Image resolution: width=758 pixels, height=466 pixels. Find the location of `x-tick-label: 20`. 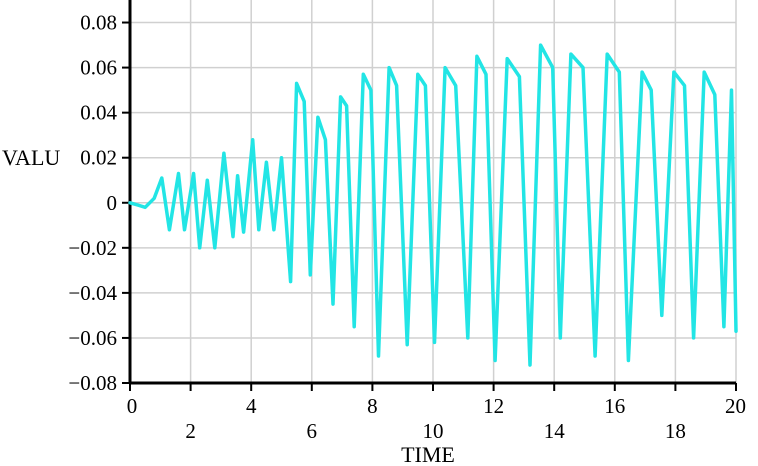

x-tick-label: 20 is located at coordinates (735, 406).